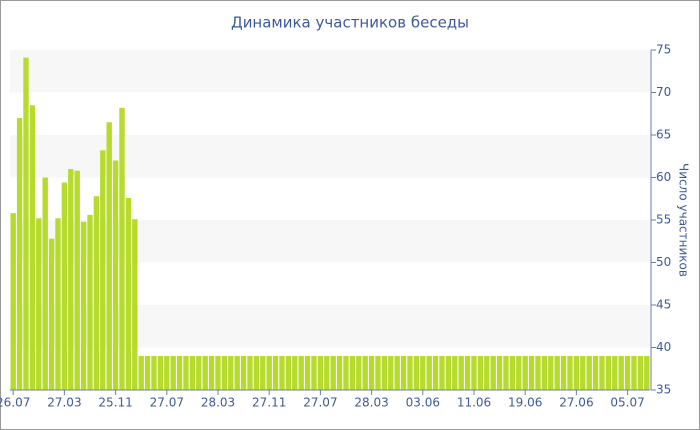 This screenshot has width=700, height=430. Describe the element at coordinates (663, 177) in the screenshot. I see `y-tick-label: 60` at that location.